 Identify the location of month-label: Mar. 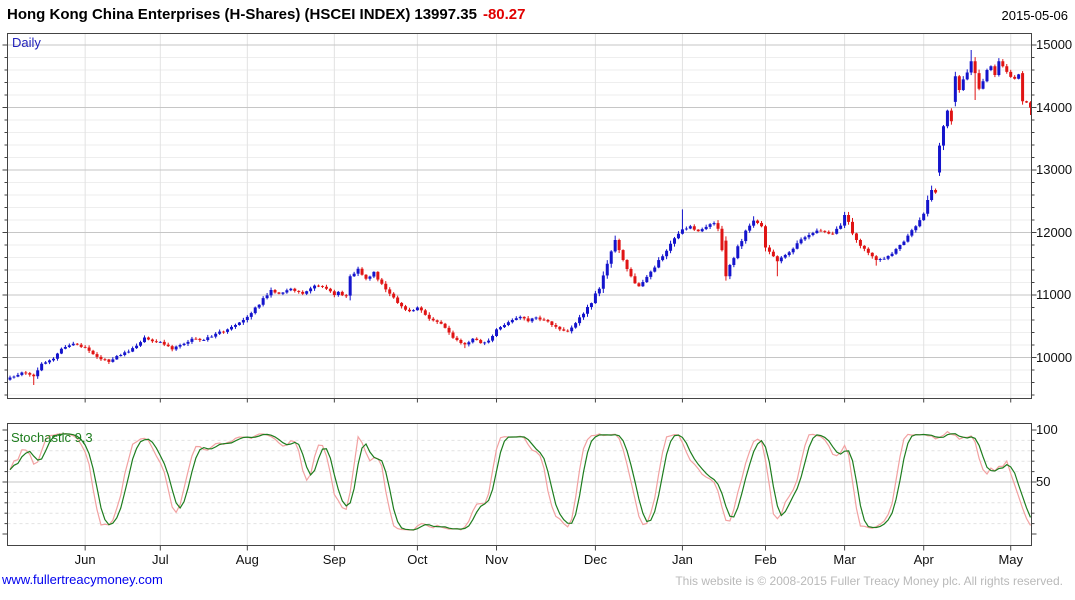
(844, 559).